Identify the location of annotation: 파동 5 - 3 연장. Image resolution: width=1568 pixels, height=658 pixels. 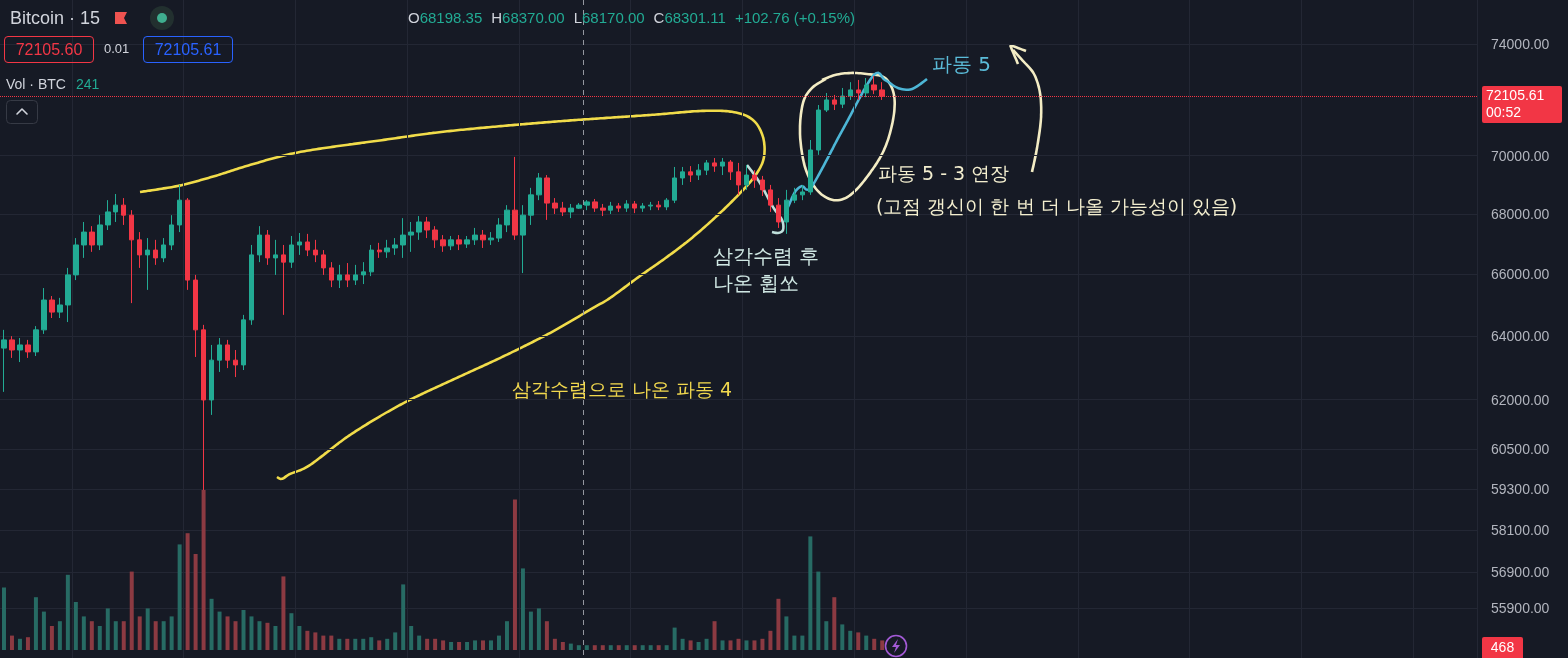
(944, 173).